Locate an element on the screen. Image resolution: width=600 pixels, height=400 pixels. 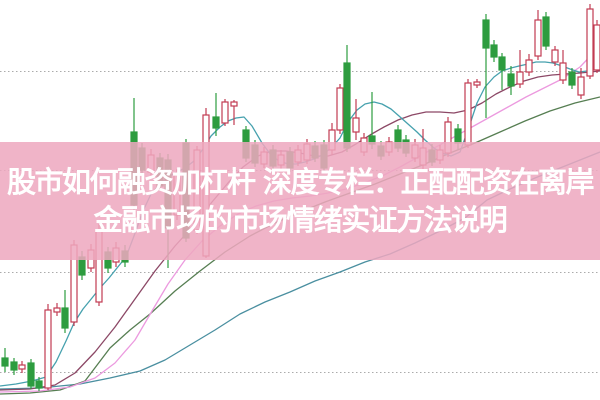
headline-line-2: 金融市场的市场情绪实证方法说明 is located at coordinates (300, 220).